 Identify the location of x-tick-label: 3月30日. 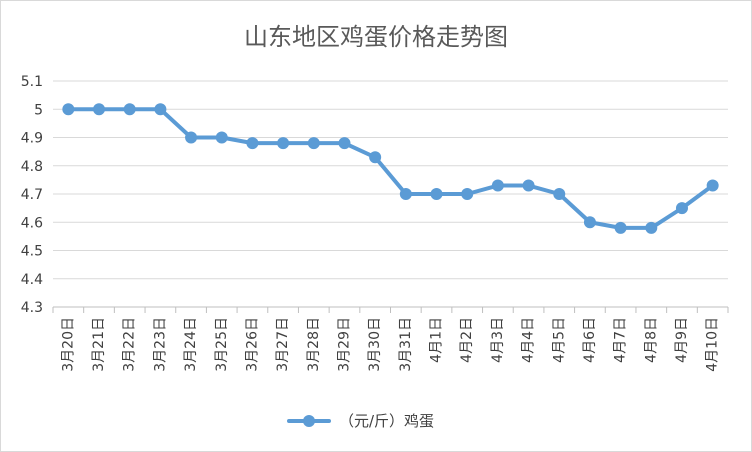
(375, 344).